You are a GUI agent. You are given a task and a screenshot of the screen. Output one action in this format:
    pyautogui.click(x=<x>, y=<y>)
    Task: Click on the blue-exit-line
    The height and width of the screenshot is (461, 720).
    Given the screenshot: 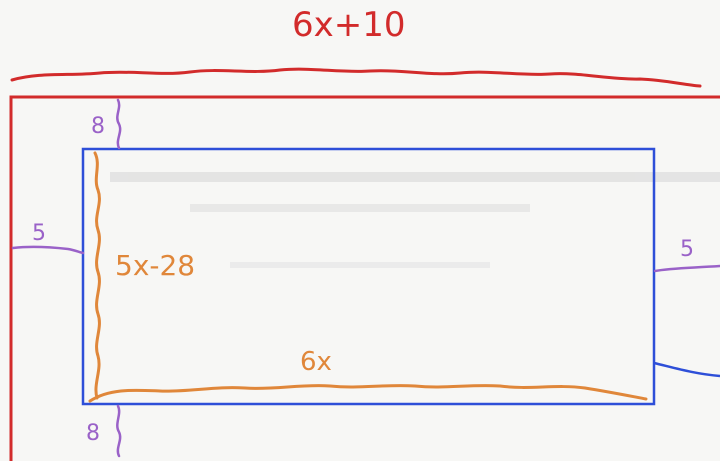 What is the action you would take?
    pyautogui.click(x=686, y=369)
    